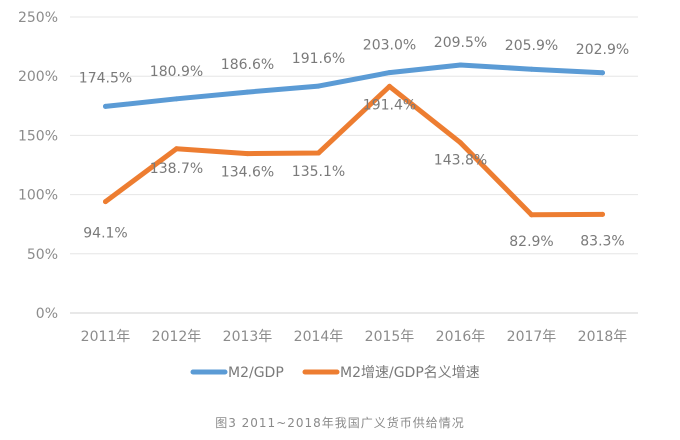 Image resolution: width=680 pixels, height=440 pixels. I want to click on y-tick-label: 50%, so click(42, 255).